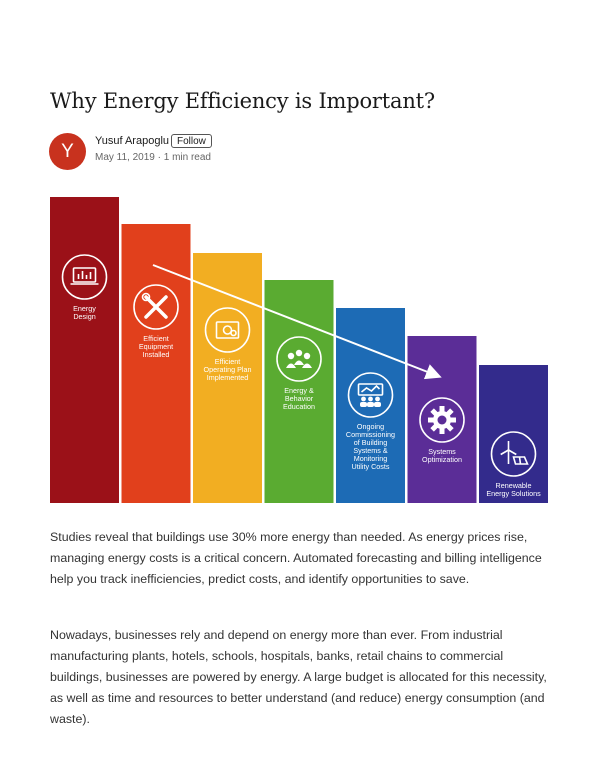 The image size is (600, 776). Describe the element at coordinates (84, 312) in the screenshot. I see `step-label: Energy Design` at that location.